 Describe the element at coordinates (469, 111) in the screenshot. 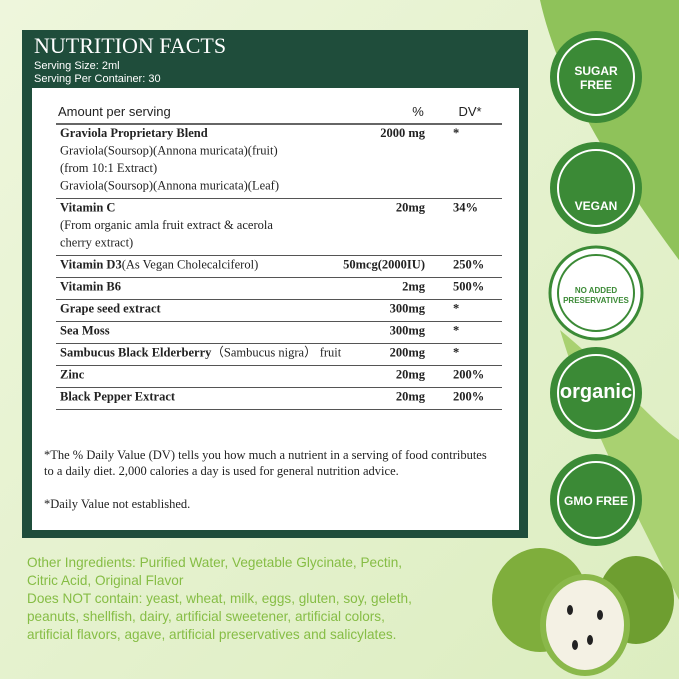

I see `table-header: DV*` at that location.